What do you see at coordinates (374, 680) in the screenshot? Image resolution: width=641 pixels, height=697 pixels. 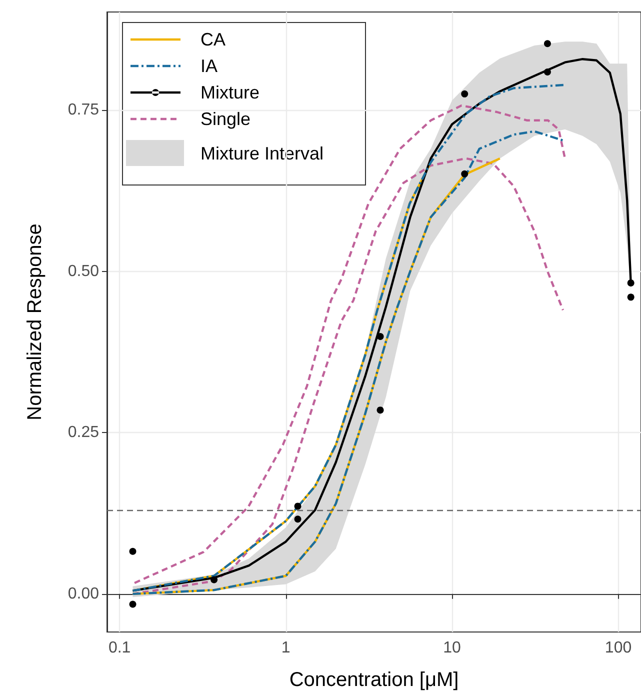 I see `x-axis-title: Concentration [μM]` at bounding box center [374, 680].